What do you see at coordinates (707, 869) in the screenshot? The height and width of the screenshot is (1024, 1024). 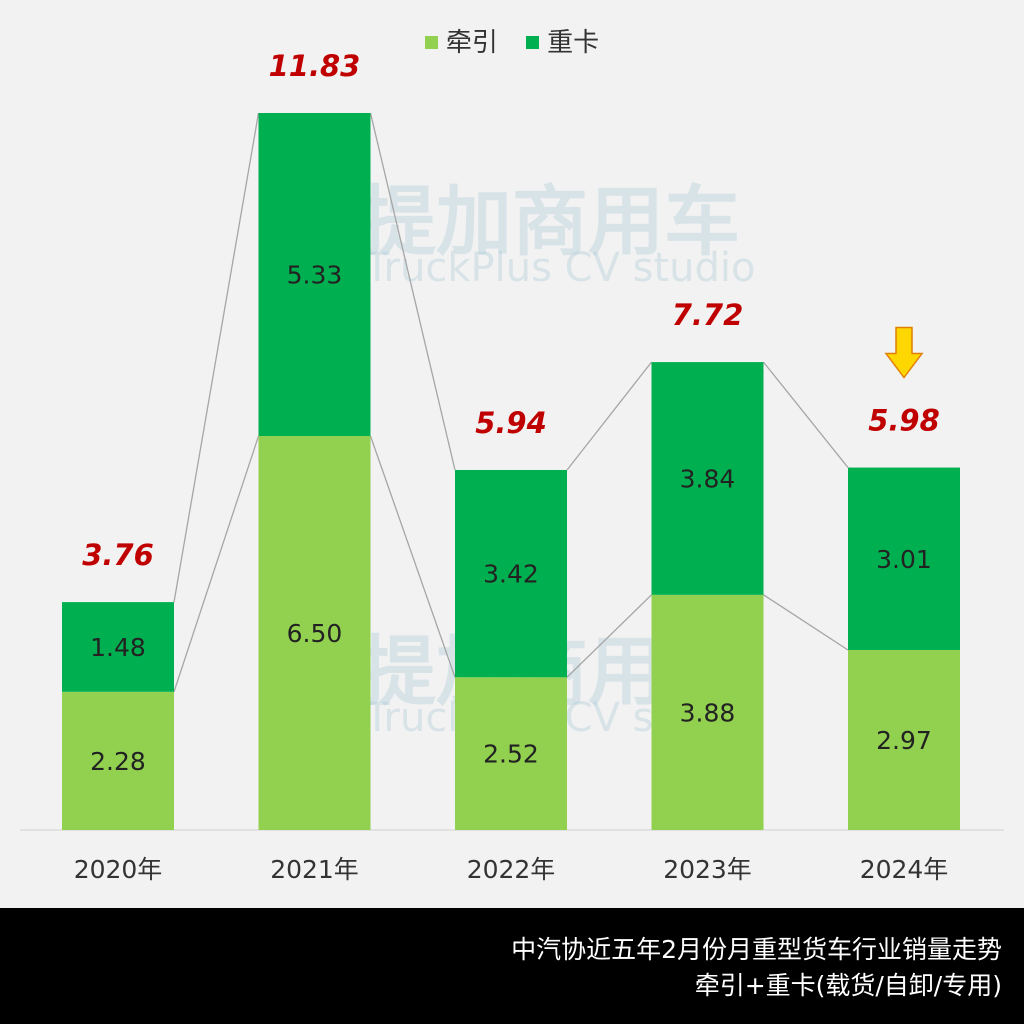 I see `x-tick-label: 2023年` at bounding box center [707, 869].